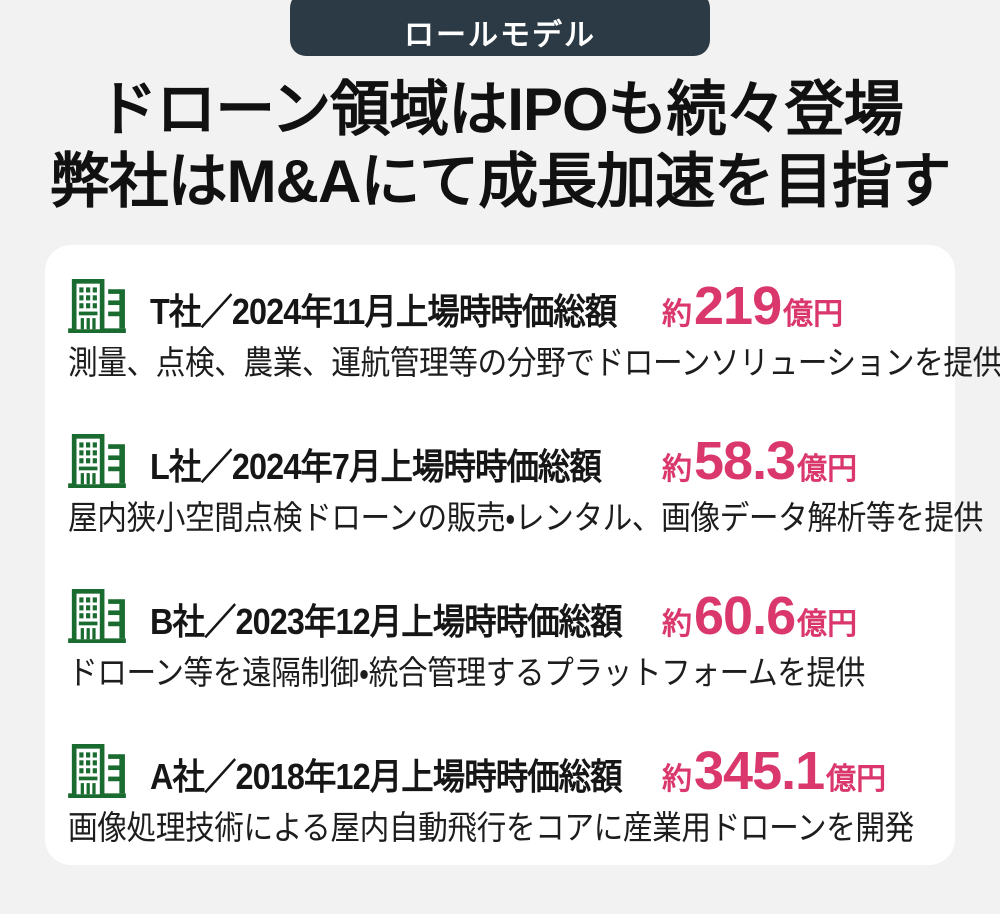 This screenshot has width=1000, height=914. What do you see at coordinates (745, 461) in the screenshot?
I see `market-cap-number: 58.3` at bounding box center [745, 461].